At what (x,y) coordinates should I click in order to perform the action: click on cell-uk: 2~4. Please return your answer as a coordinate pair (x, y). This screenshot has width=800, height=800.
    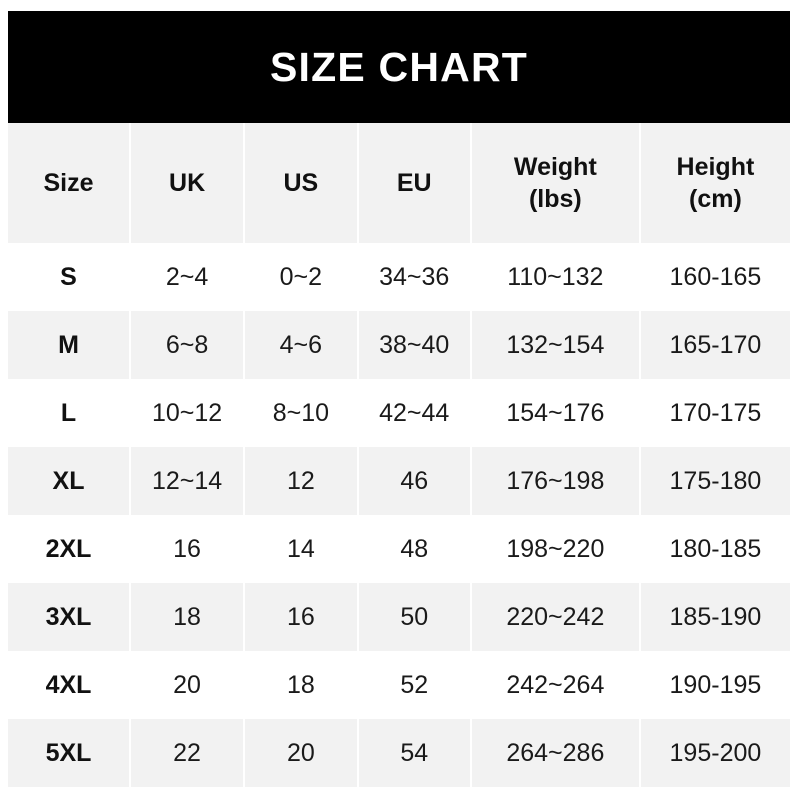
    Looking at the image, I should click on (187, 277).